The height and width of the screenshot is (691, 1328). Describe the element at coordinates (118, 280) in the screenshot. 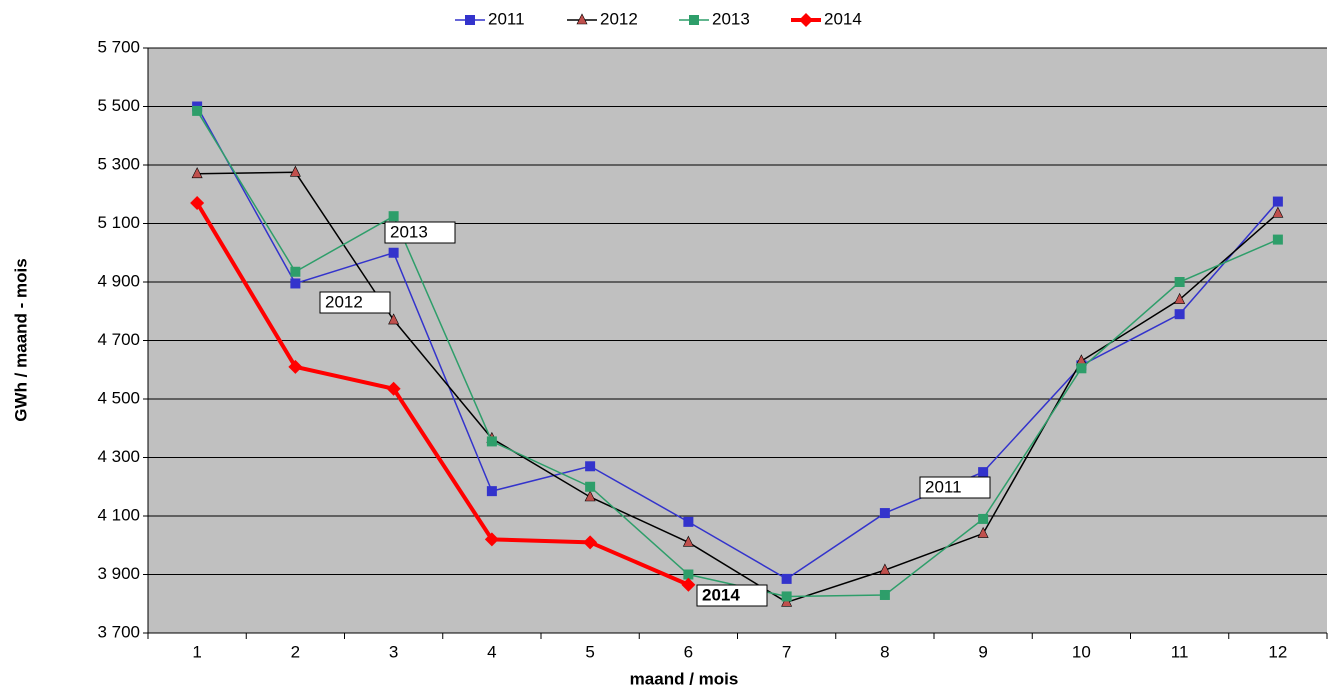

I see `y-tick-label: 4 900` at that location.